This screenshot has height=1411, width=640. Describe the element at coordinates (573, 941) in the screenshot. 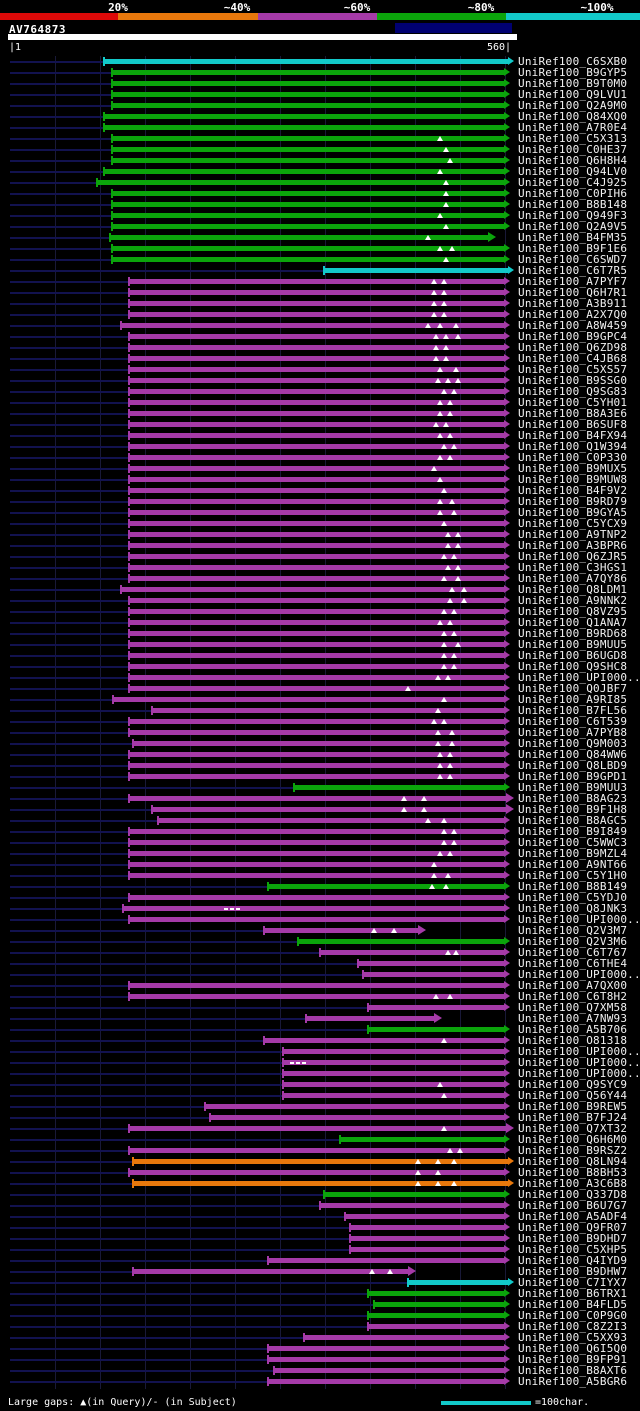

I see `hit-label: UniRef100_Q2V3M6` at that location.